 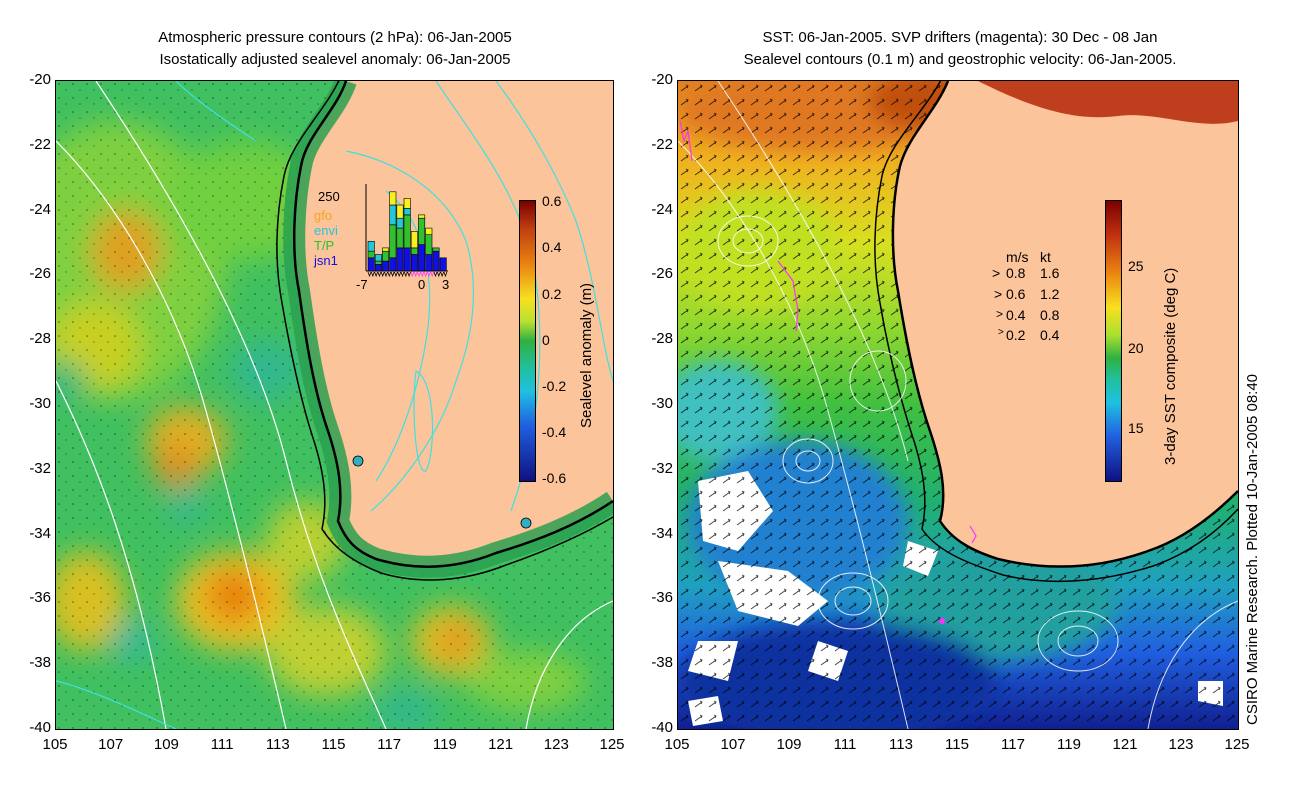 I want to click on velocity-arrow-0.8: >, so click(x=996, y=273).